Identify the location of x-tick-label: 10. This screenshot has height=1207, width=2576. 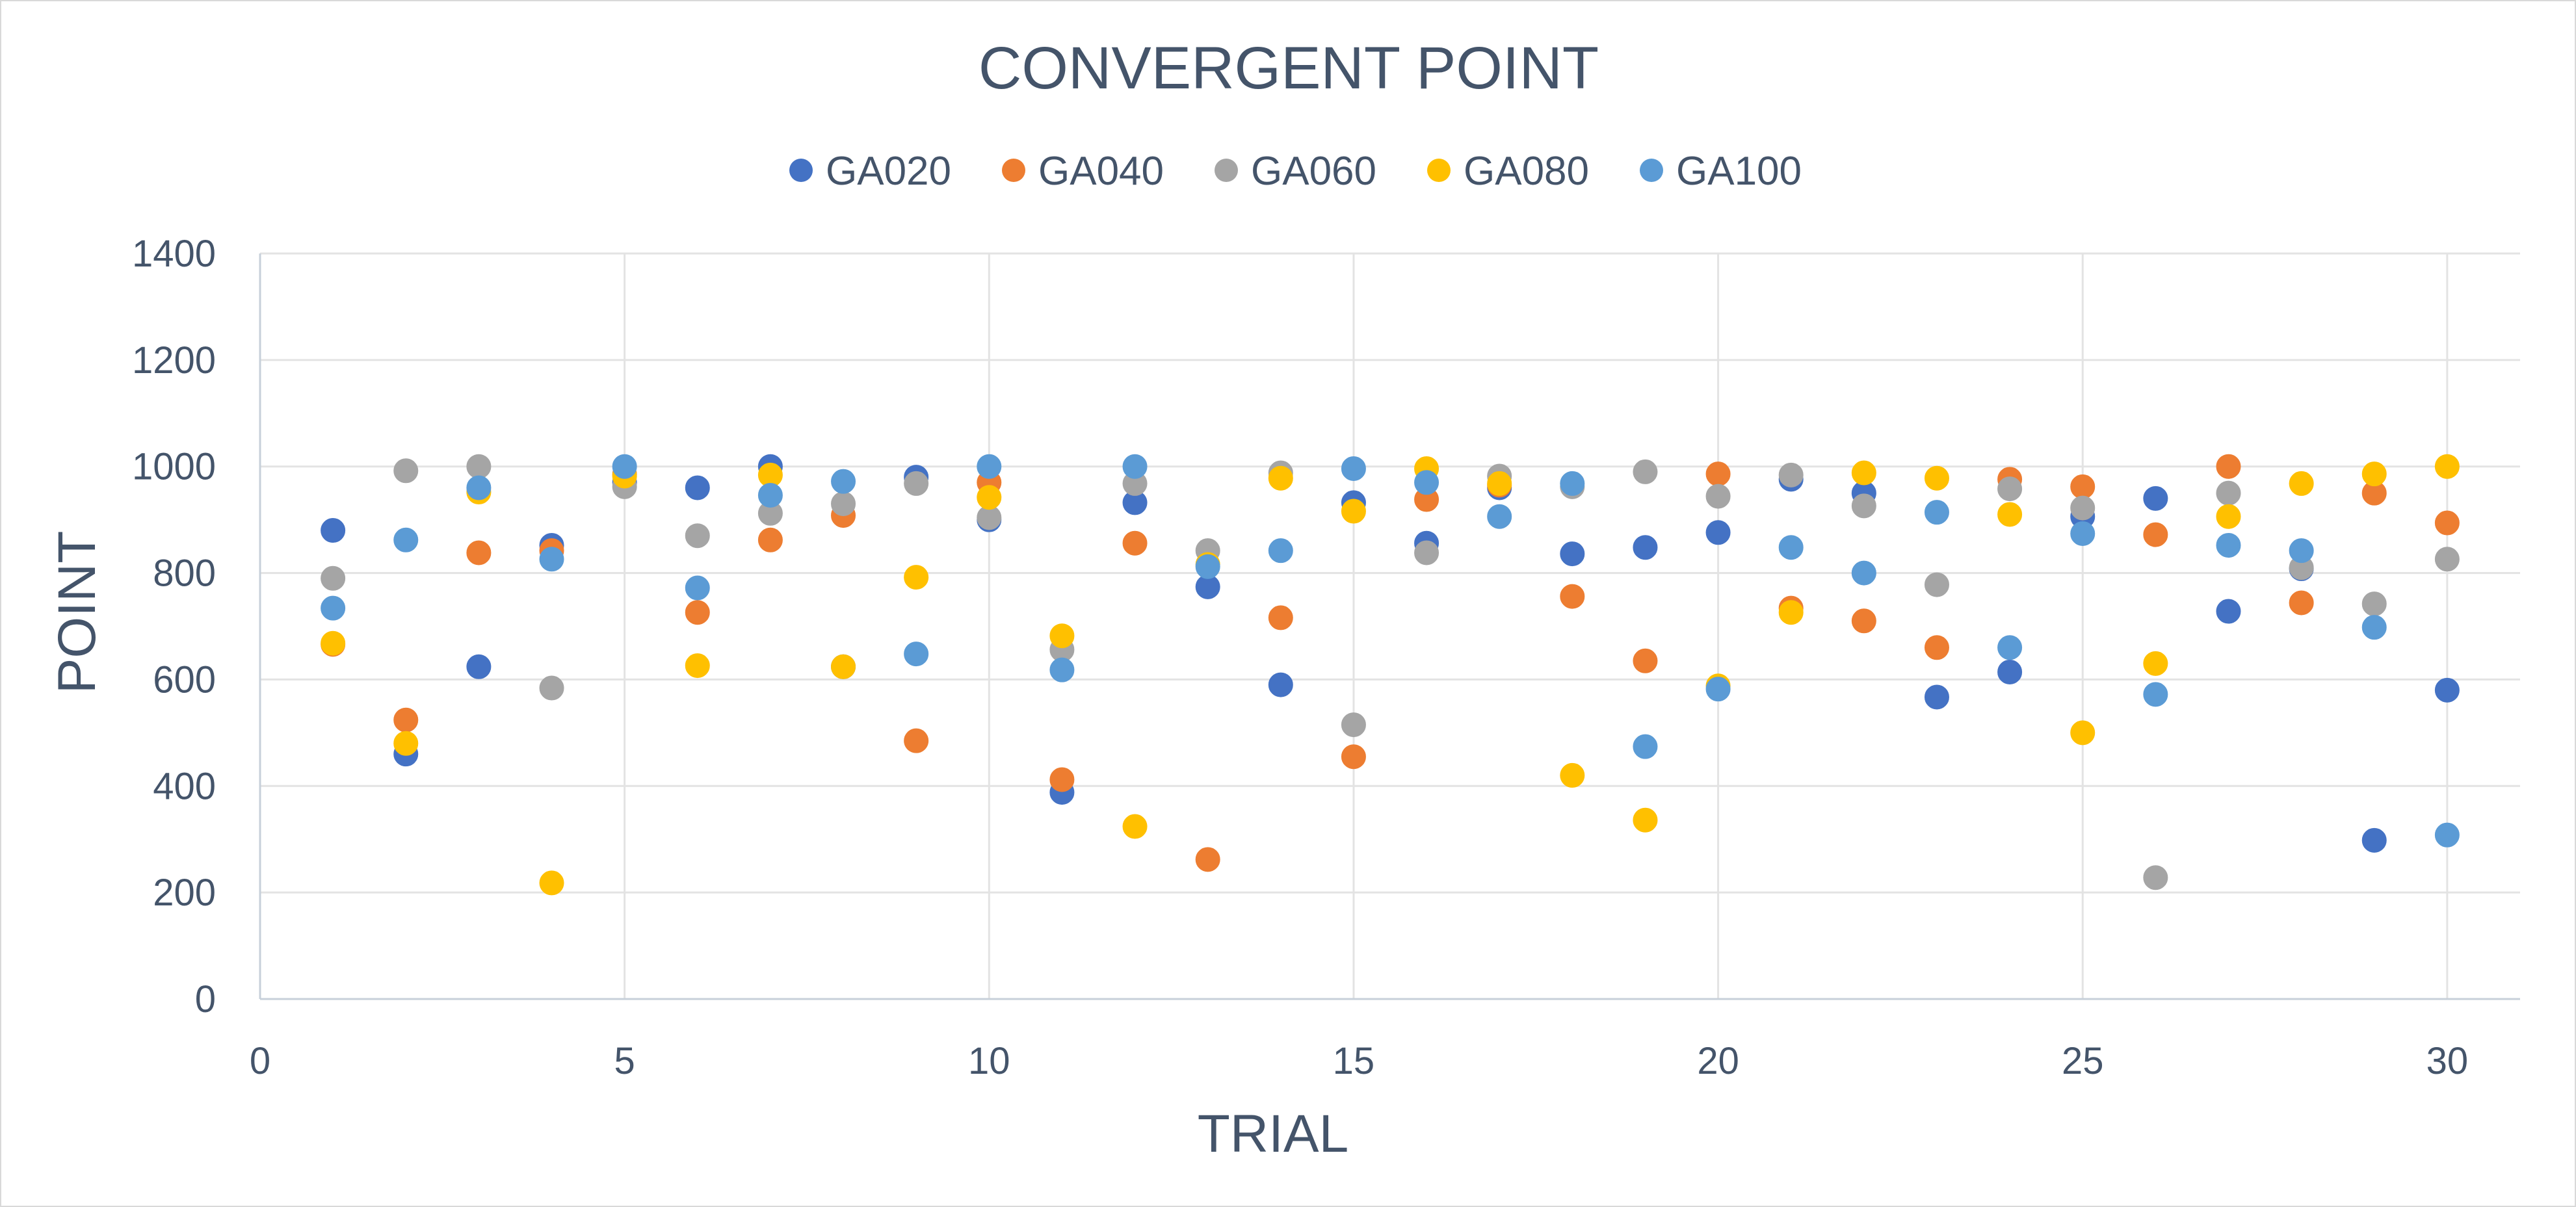
(989, 1061).